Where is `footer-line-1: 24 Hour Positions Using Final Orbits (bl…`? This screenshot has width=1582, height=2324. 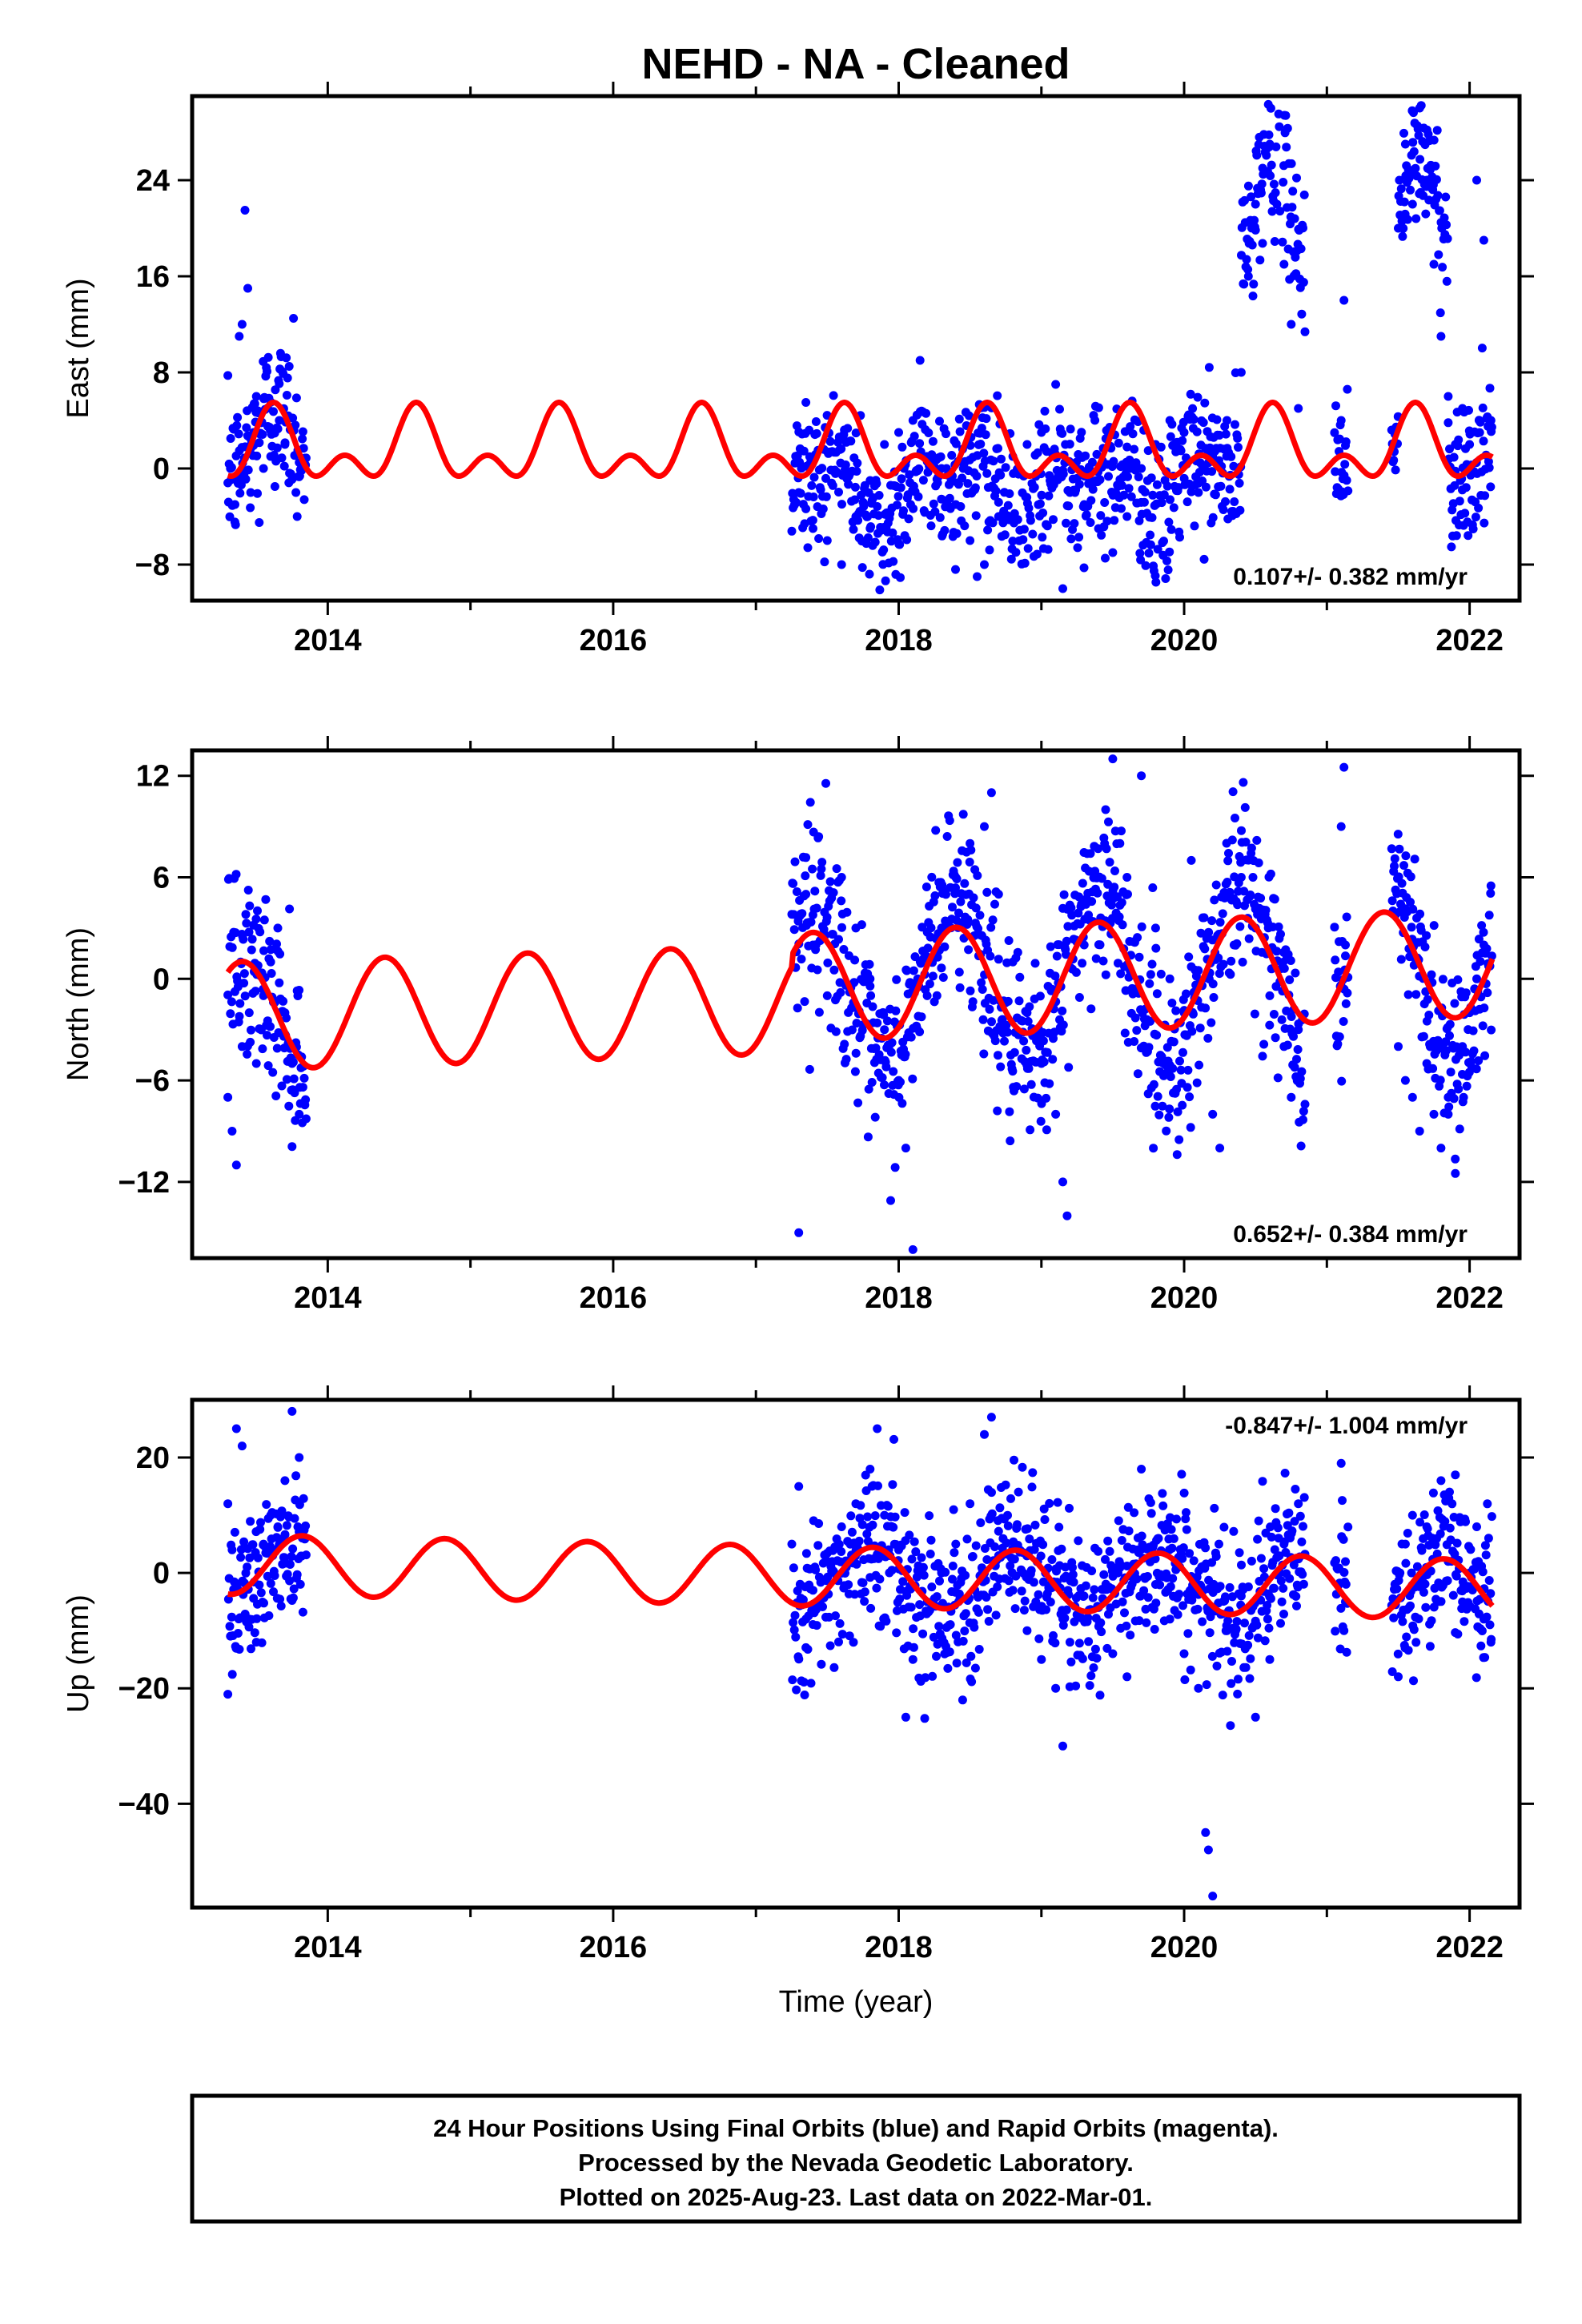
footer-line-1: 24 Hour Positions Using Final Orbits (bl… is located at coordinates (856, 2128).